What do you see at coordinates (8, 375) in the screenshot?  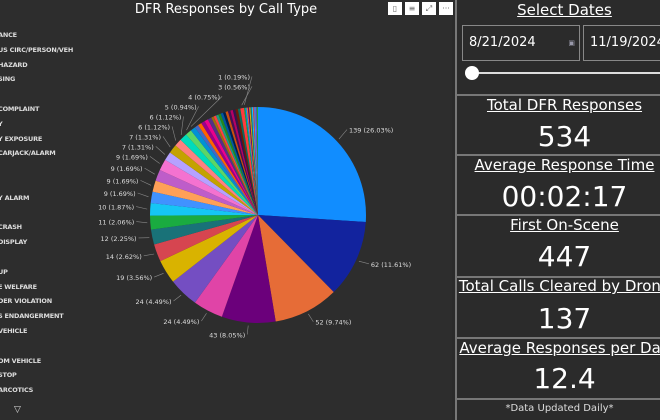 I see `legend-item: STOP` at bounding box center [8, 375].